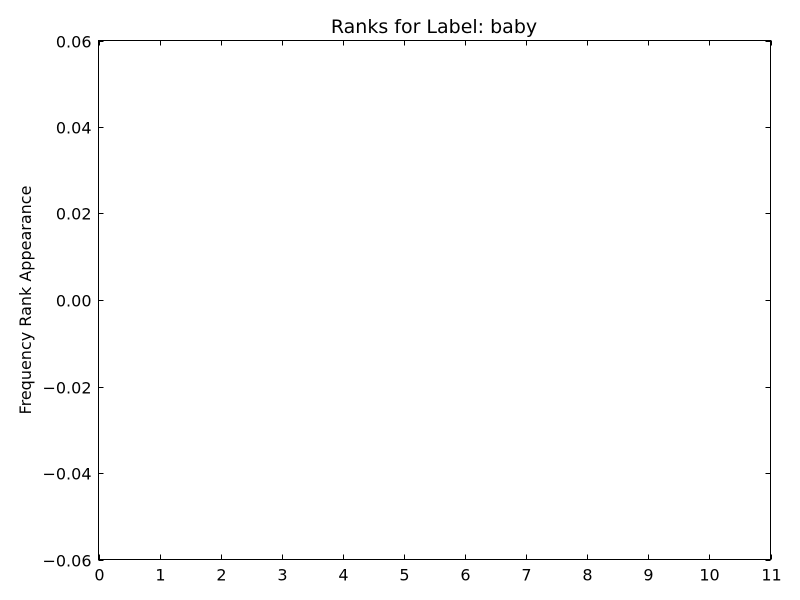 This screenshot has width=800, height=600. Describe the element at coordinates (434, 27) in the screenshot. I see `chart-title: Ranks for Label: baby` at that location.